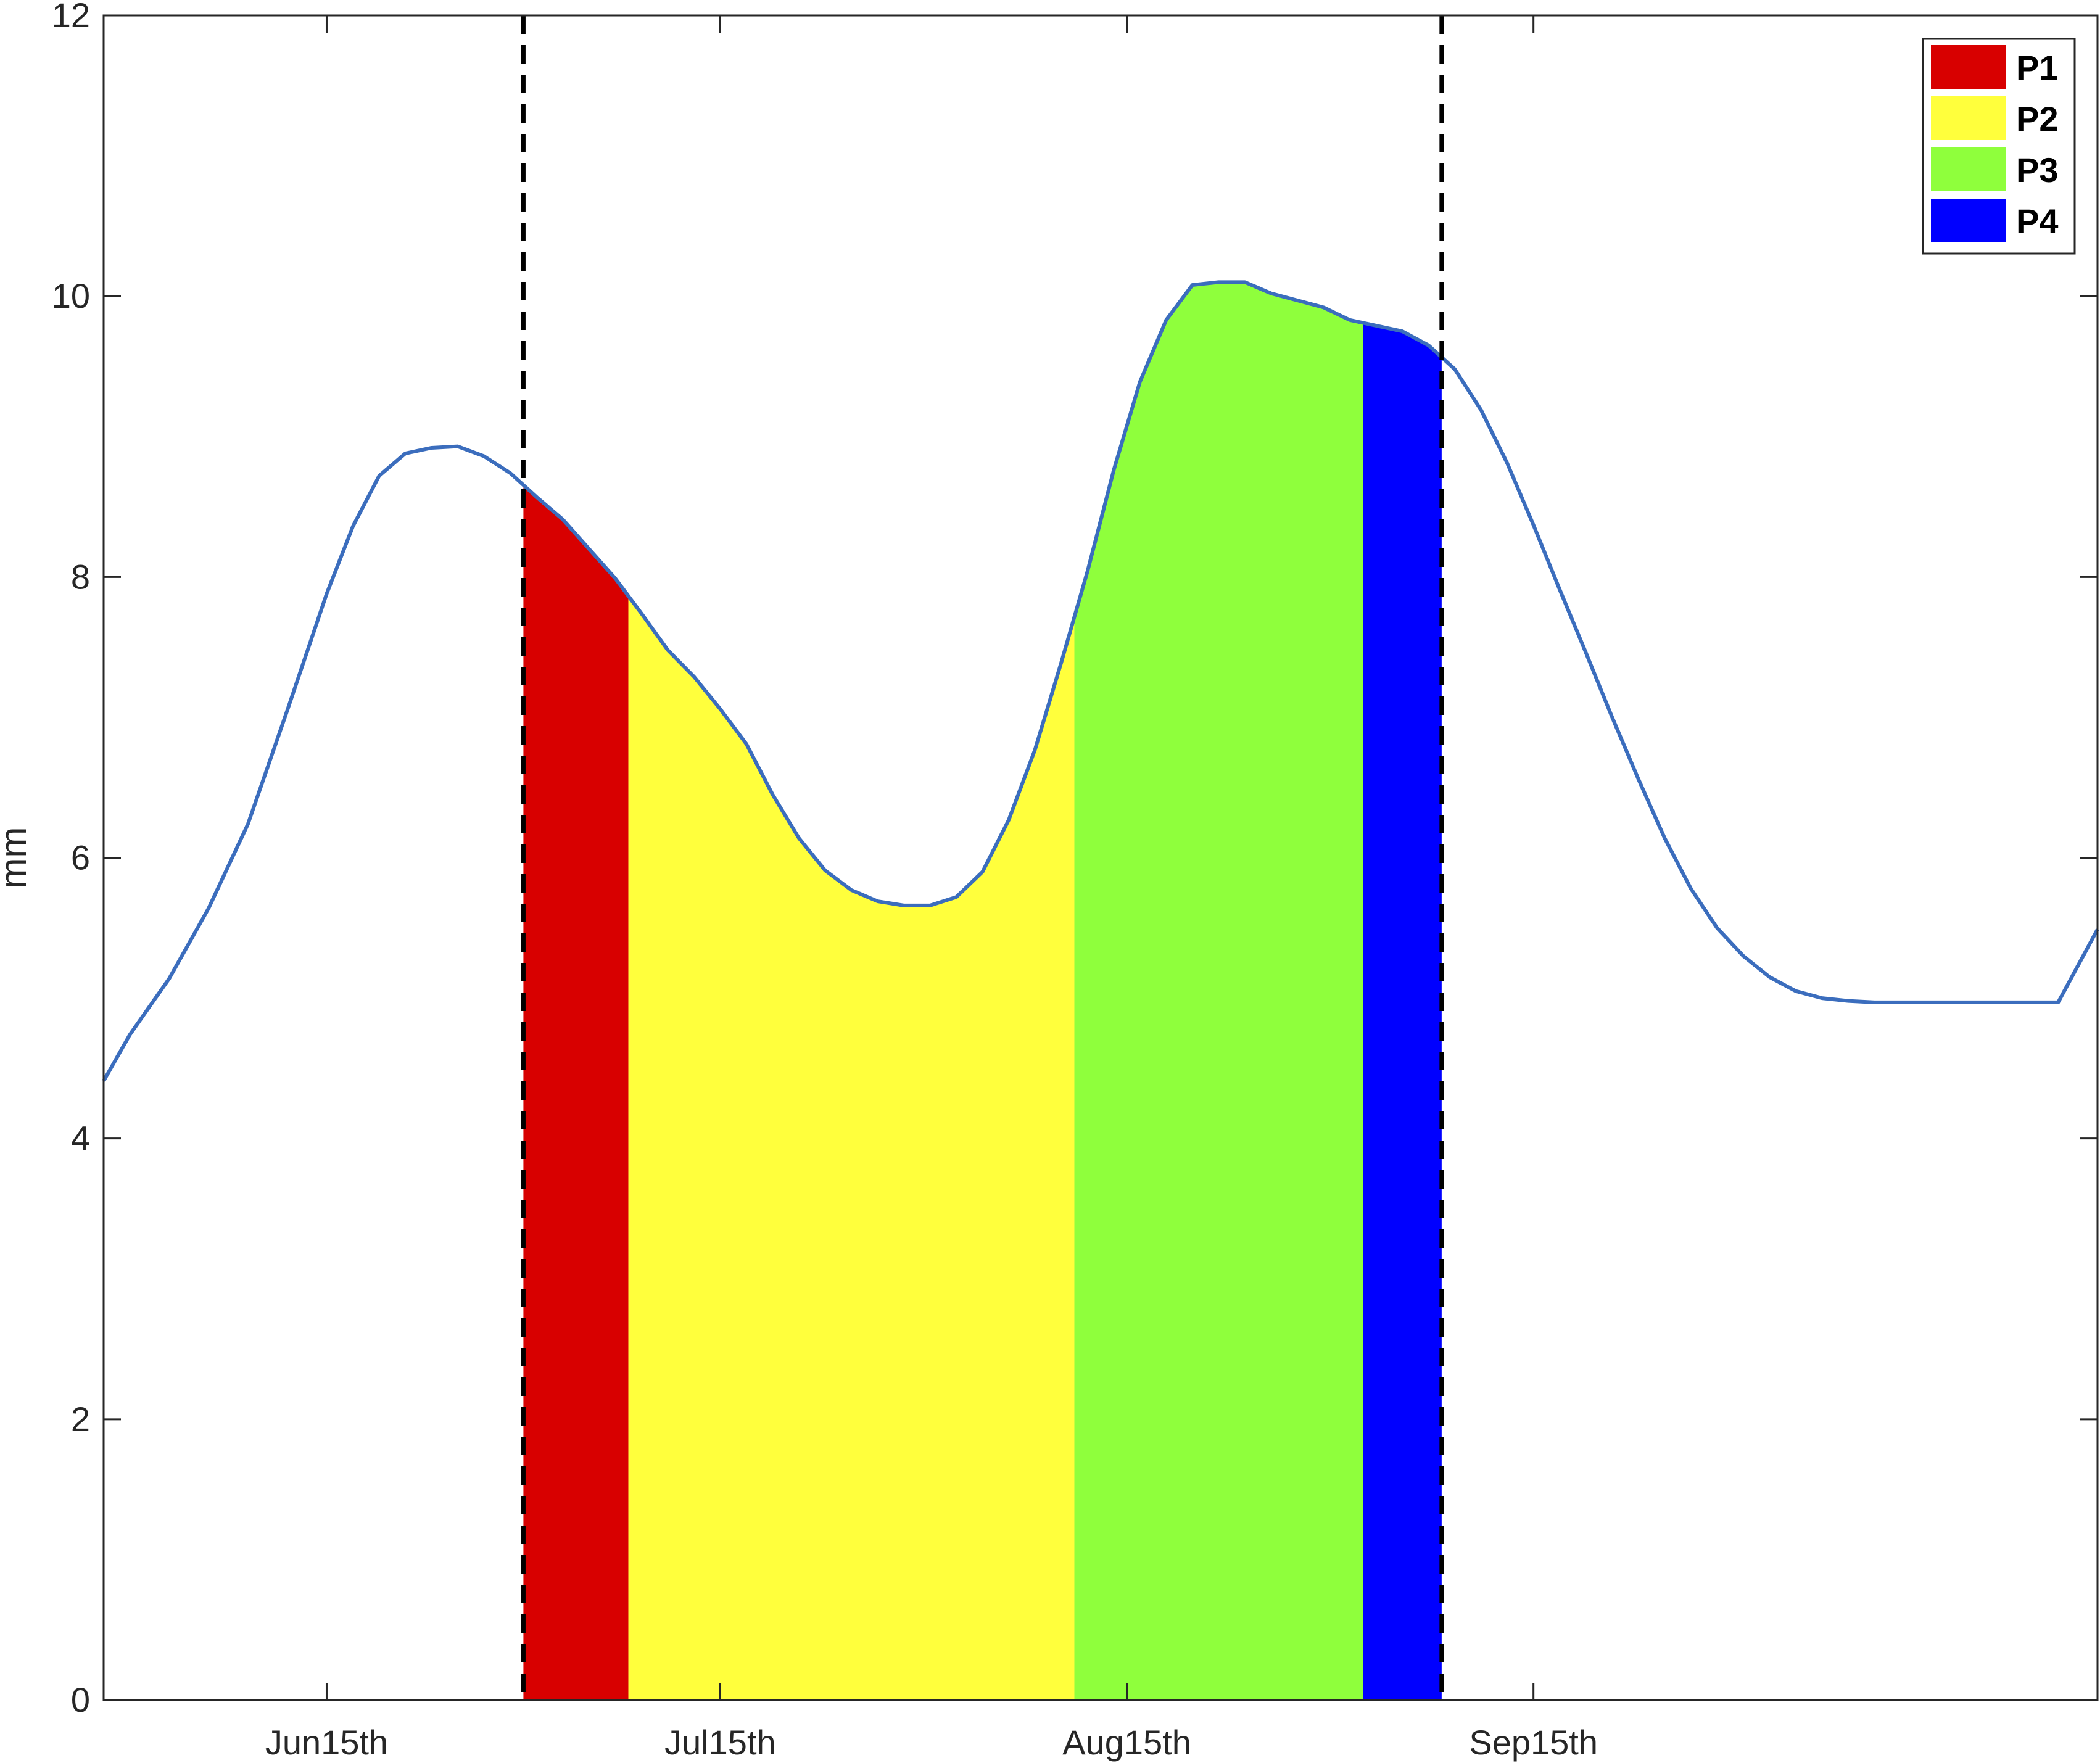 The height and width of the screenshot is (1763, 2100). I want to click on legend: P1 P2 P3 P4, so click(1999, 146).